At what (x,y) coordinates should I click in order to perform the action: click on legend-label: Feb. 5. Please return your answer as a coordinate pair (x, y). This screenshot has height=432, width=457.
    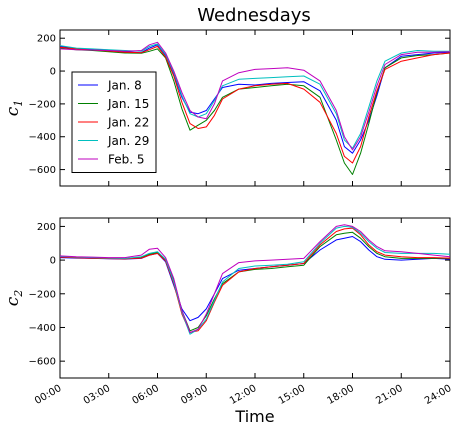
    Looking at the image, I should click on (126, 160).